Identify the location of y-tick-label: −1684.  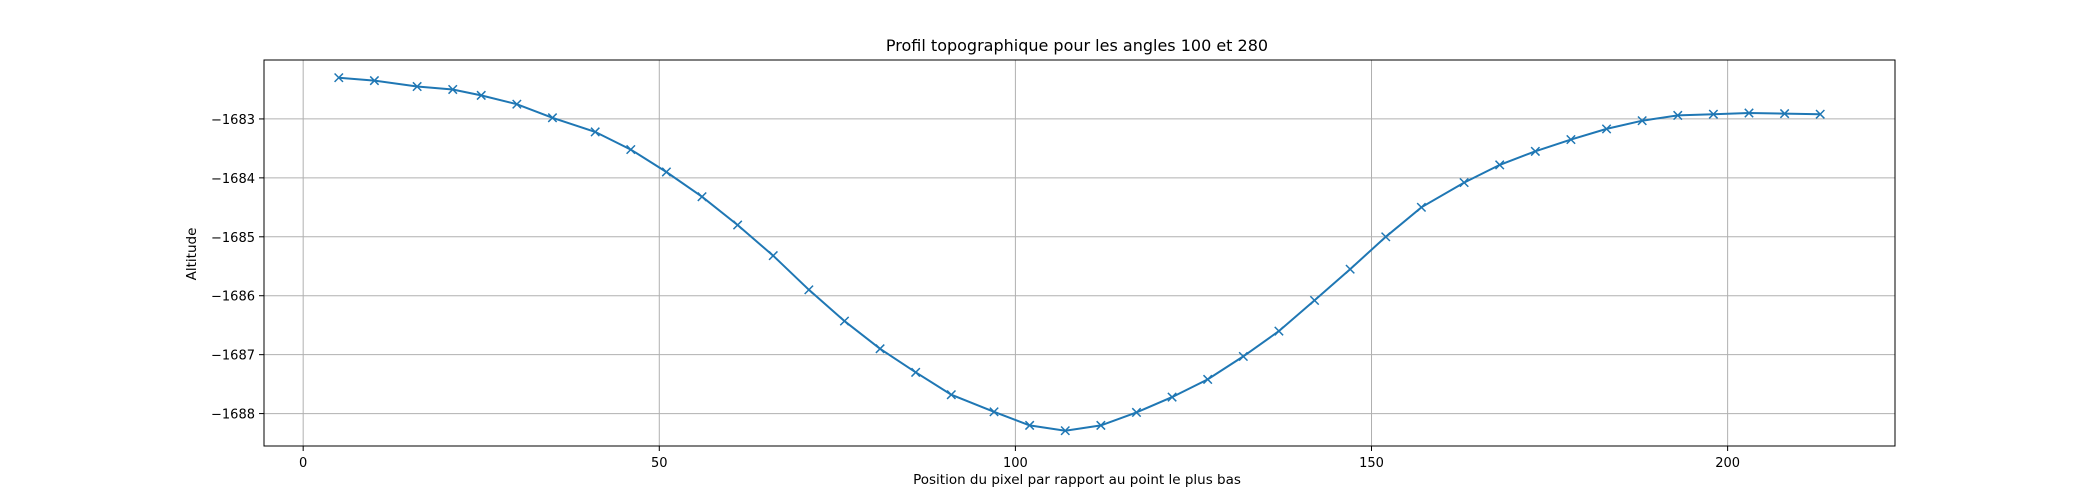
(233, 179).